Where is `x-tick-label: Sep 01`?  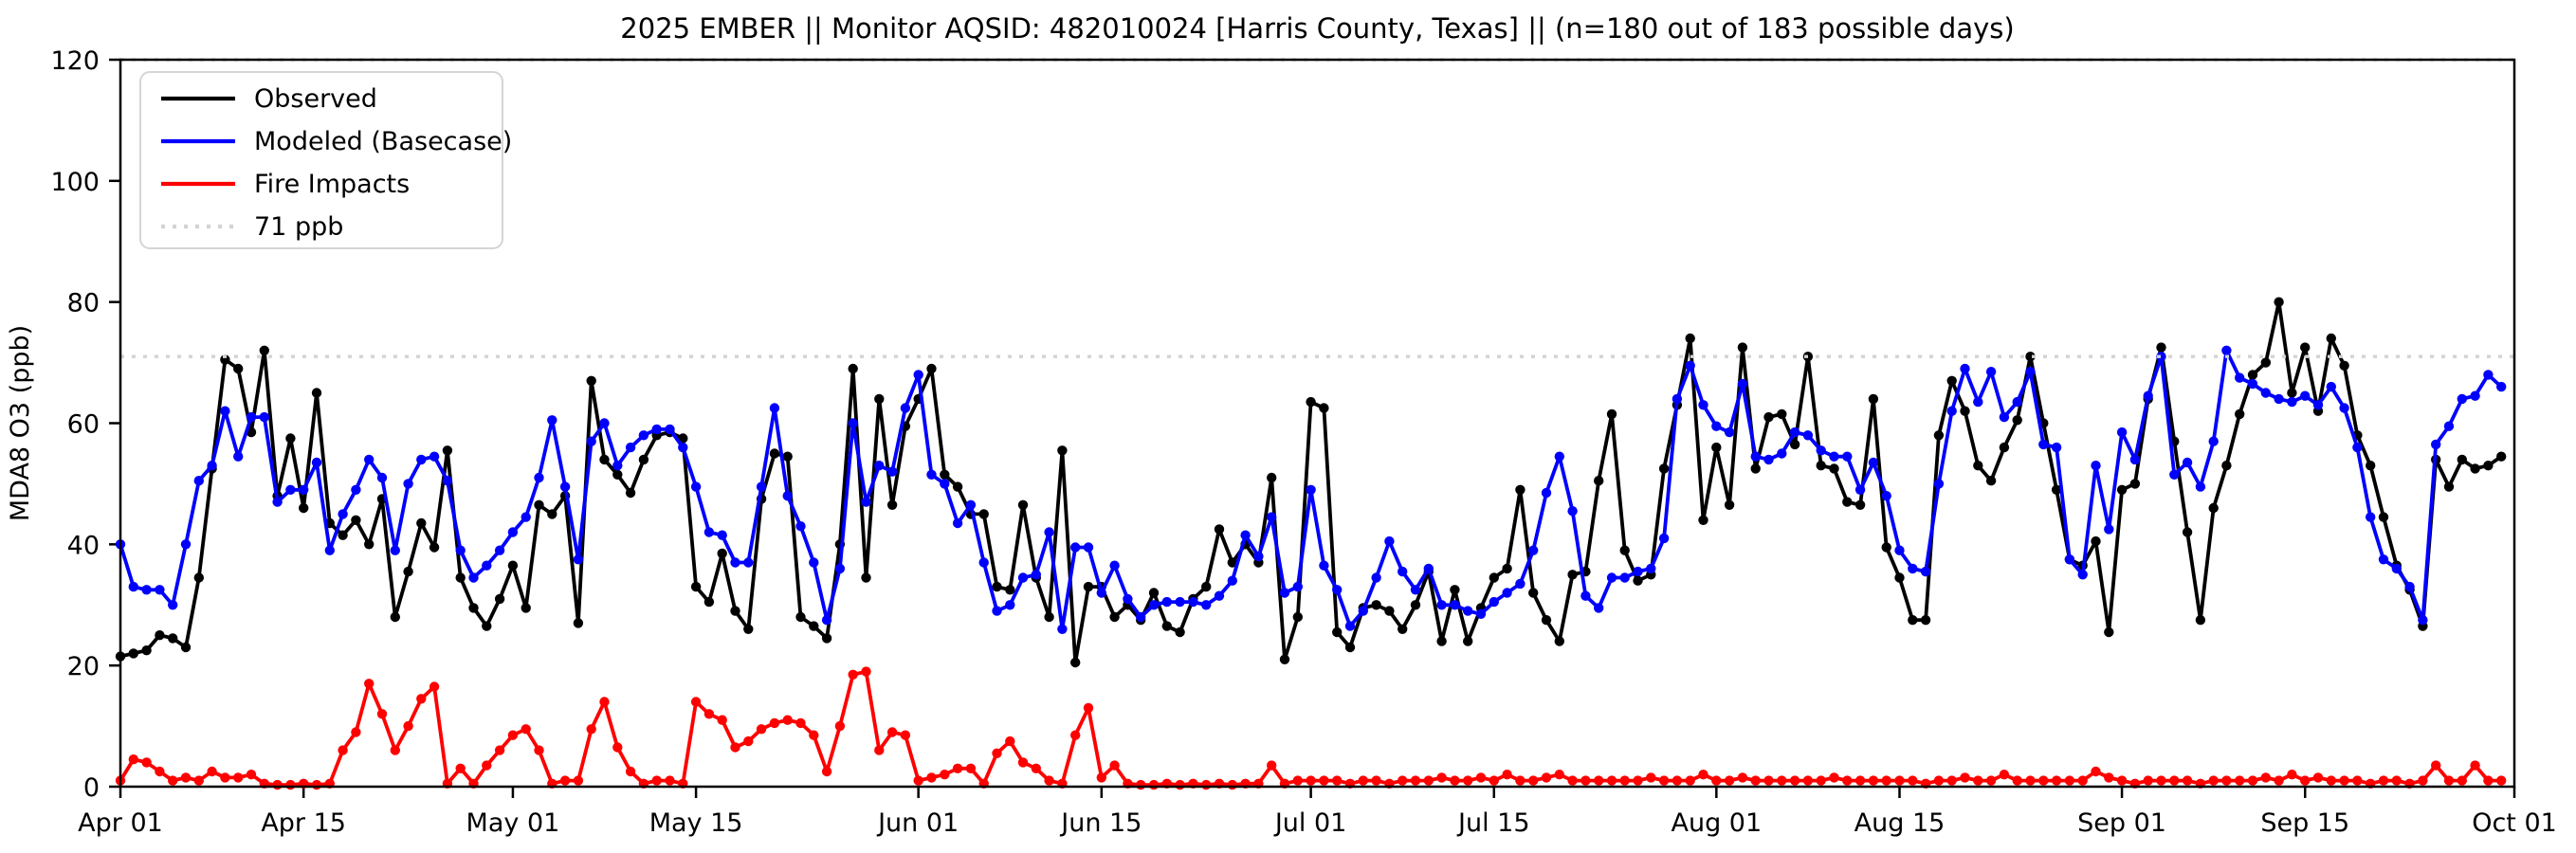
x-tick-label: Sep 01 is located at coordinates (2121, 823).